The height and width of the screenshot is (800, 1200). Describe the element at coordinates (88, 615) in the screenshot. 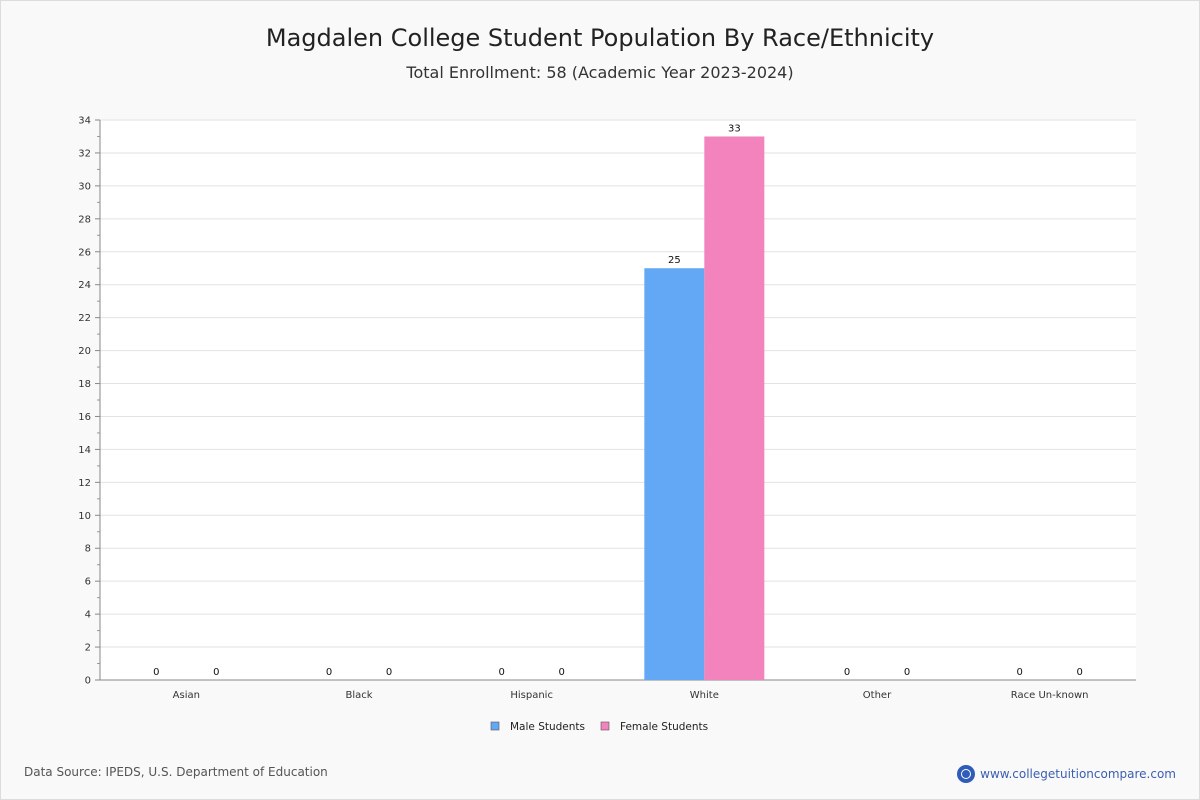

I see `y-tick-label: 4` at that location.